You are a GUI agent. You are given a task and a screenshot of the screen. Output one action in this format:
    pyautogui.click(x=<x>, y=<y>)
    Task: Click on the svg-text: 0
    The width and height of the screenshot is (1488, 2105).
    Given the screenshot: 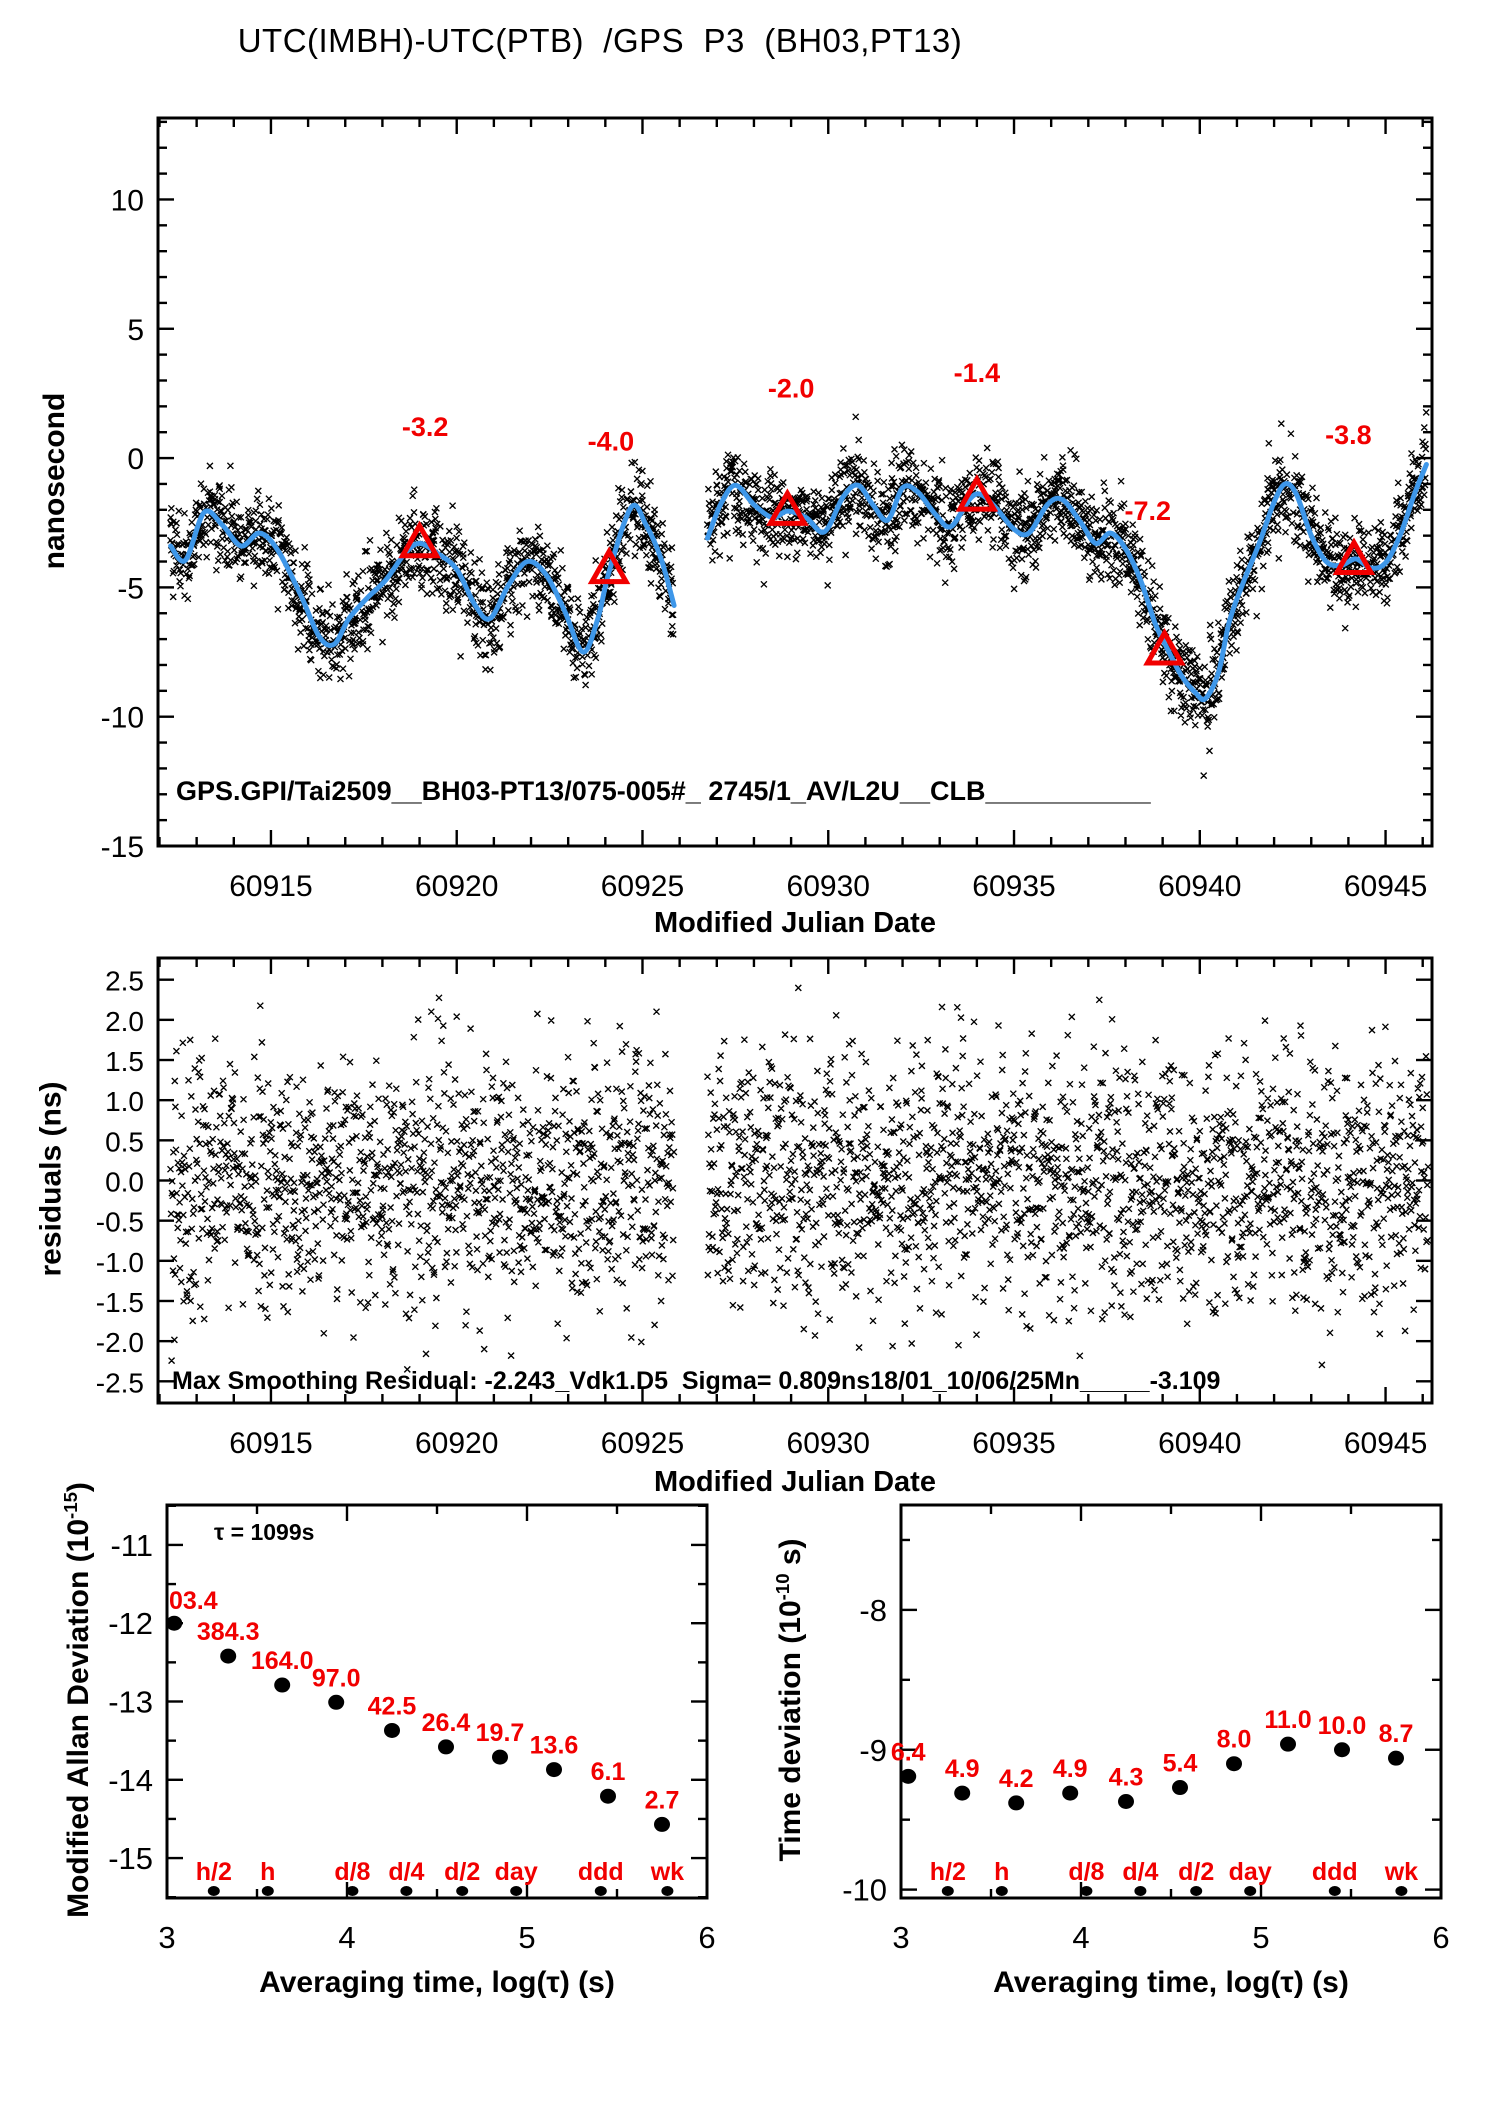 What is the action you would take?
    pyautogui.click(x=135, y=459)
    